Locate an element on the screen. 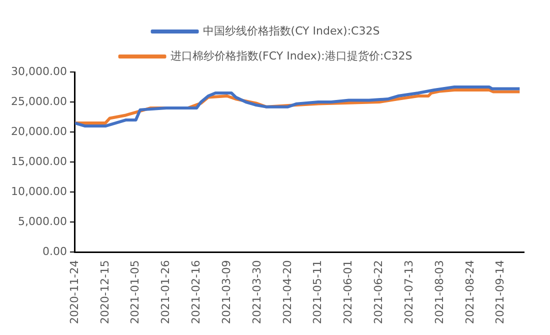 Image resolution: width=550 pixels, height=335 pixels. y-tick-label: 20,000.00 is located at coordinates (39, 131).